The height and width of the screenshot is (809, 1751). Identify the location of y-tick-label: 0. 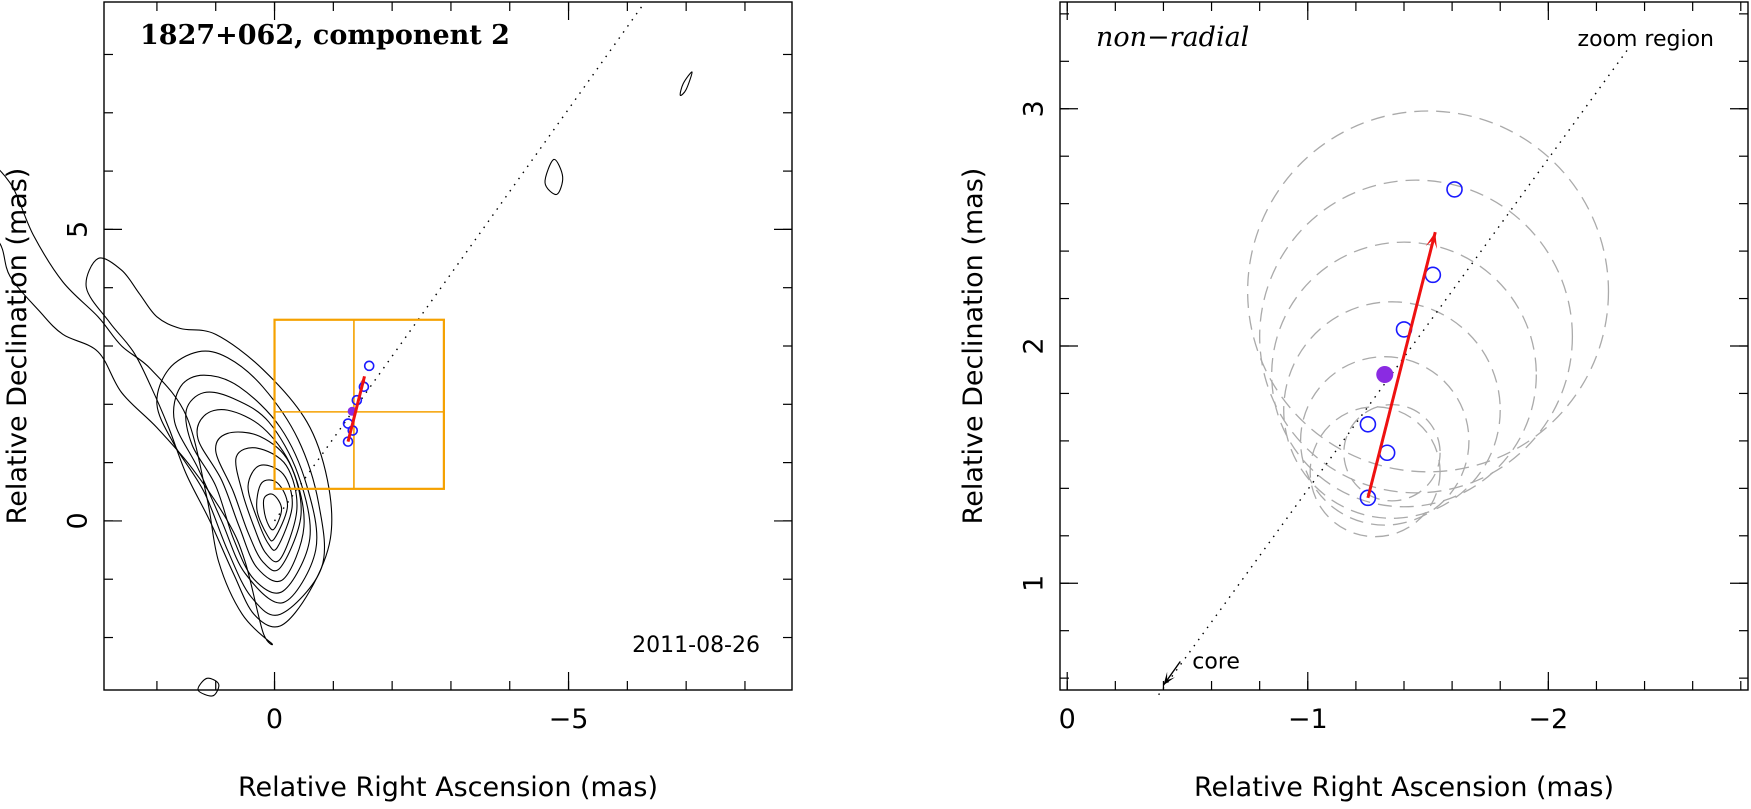
(78, 520).